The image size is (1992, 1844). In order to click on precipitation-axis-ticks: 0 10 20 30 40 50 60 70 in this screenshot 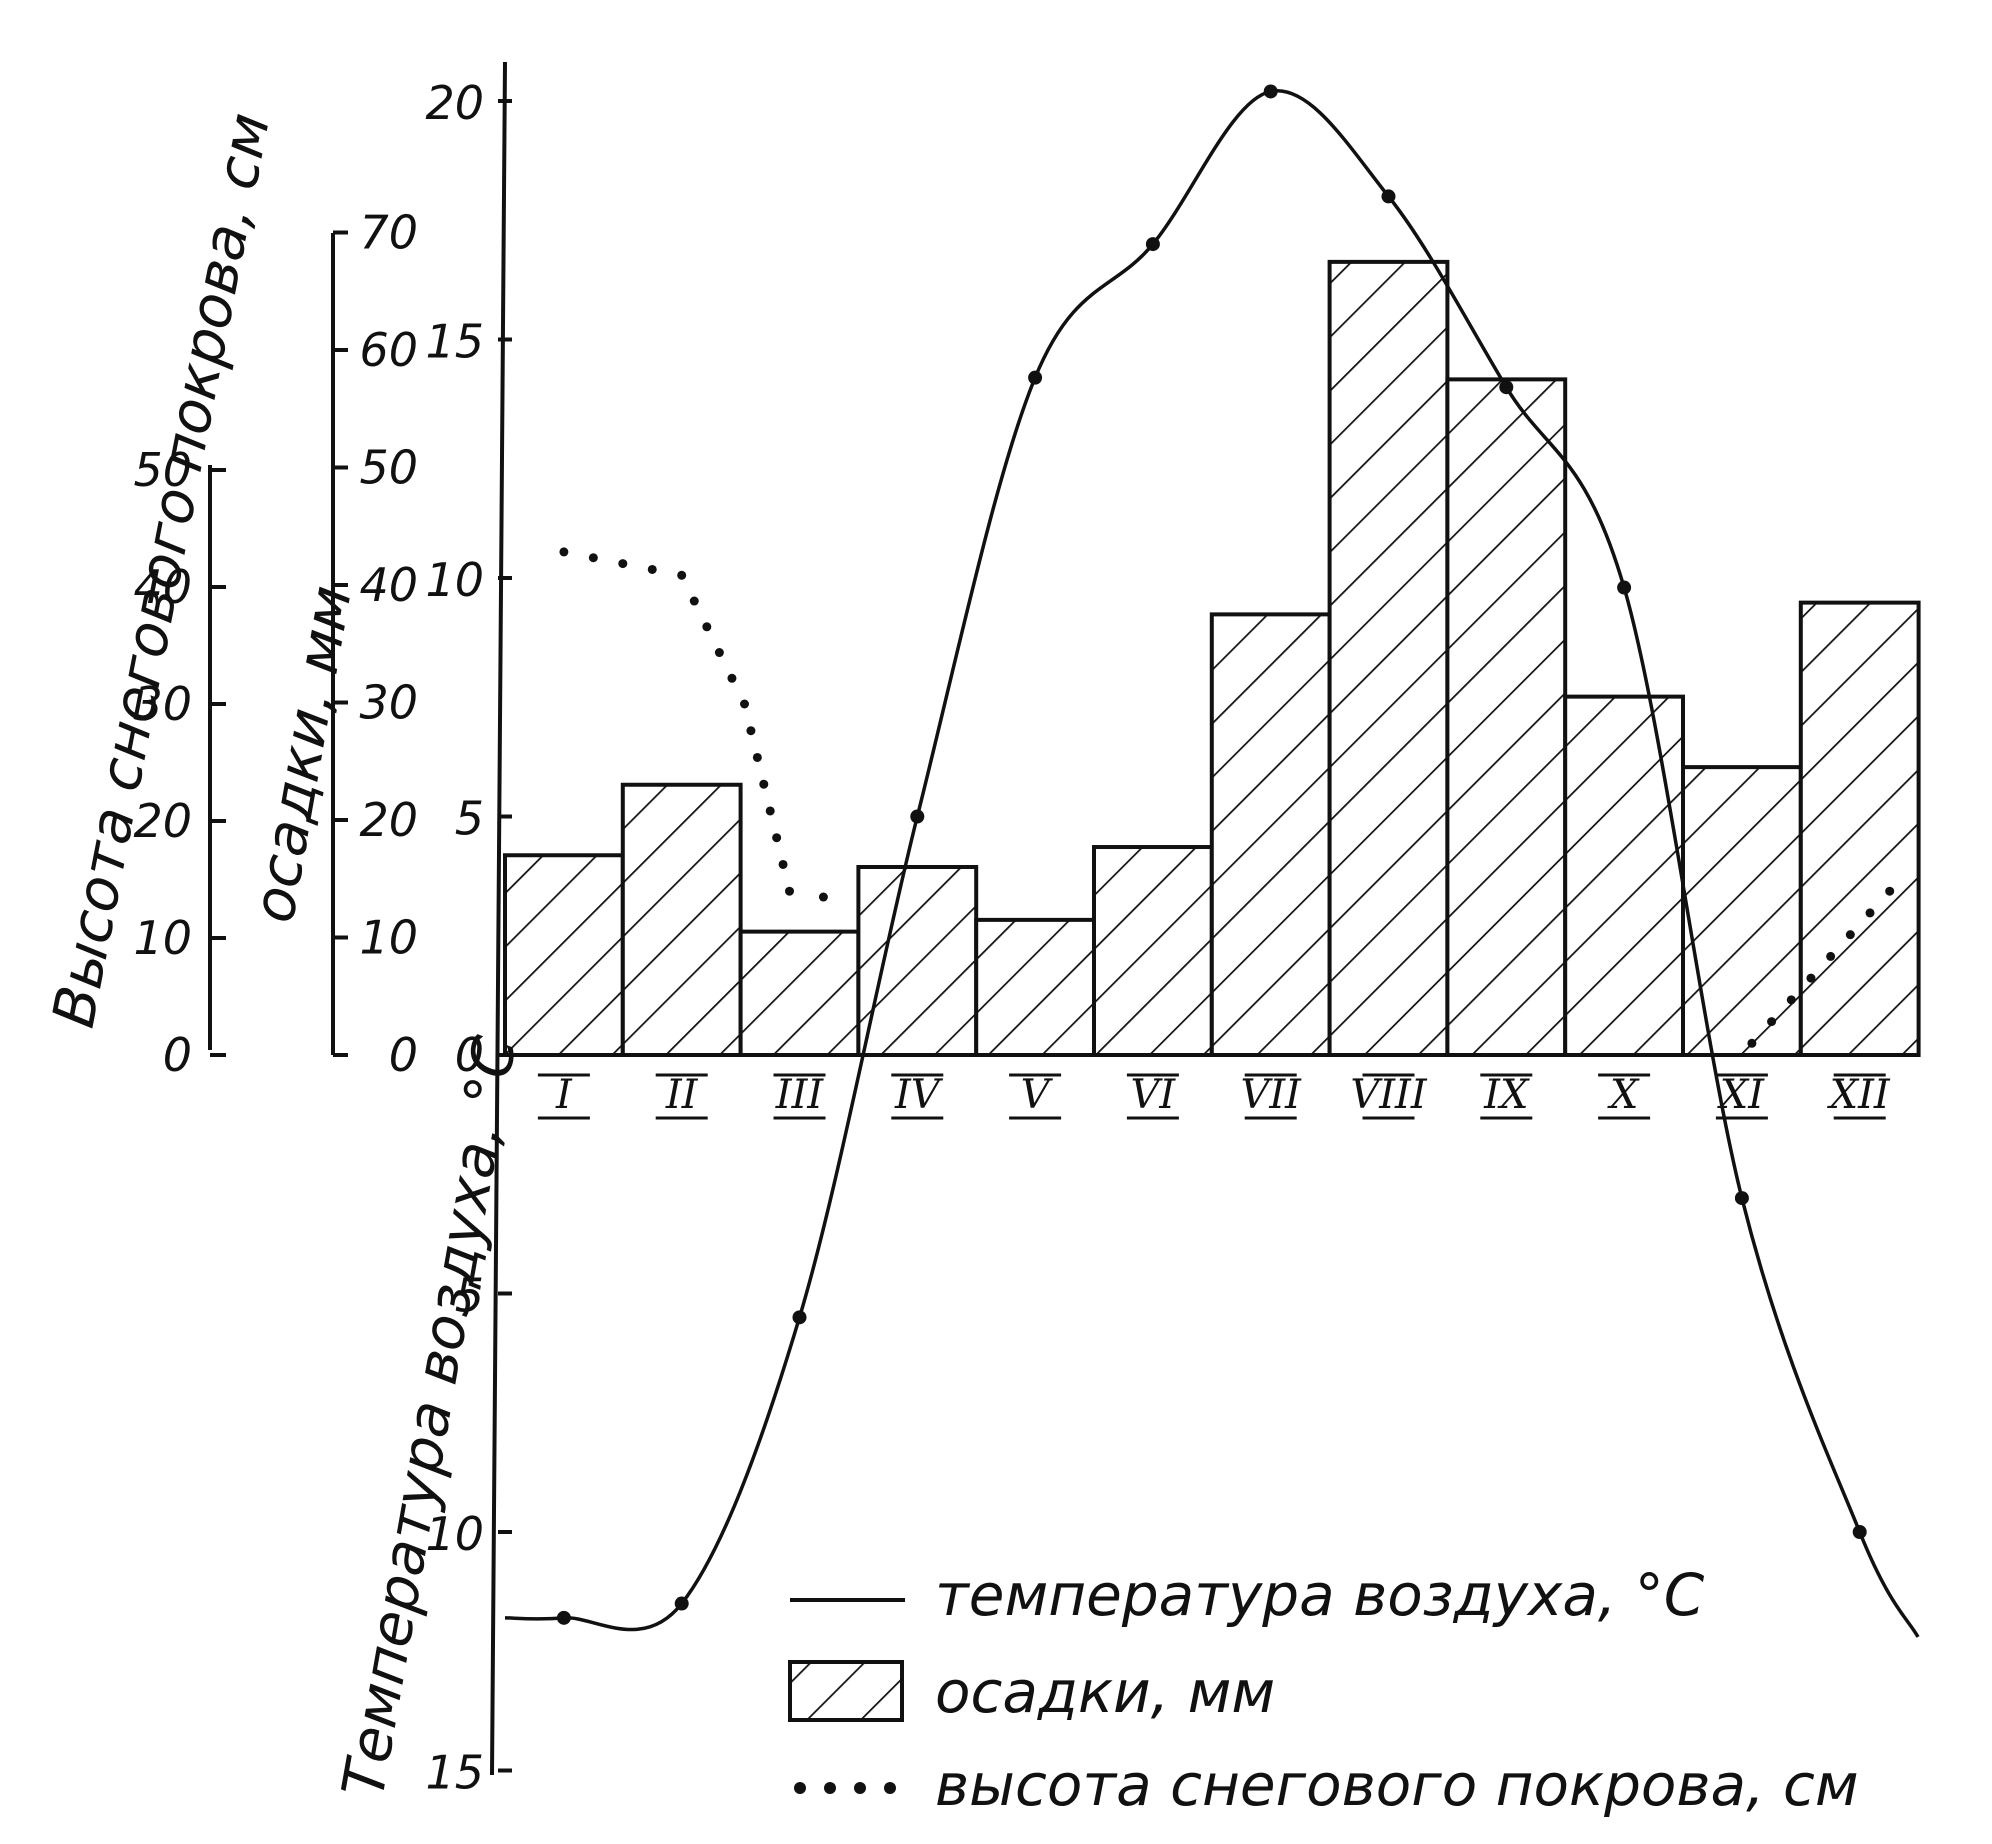, I will do `click(375, 644)`.